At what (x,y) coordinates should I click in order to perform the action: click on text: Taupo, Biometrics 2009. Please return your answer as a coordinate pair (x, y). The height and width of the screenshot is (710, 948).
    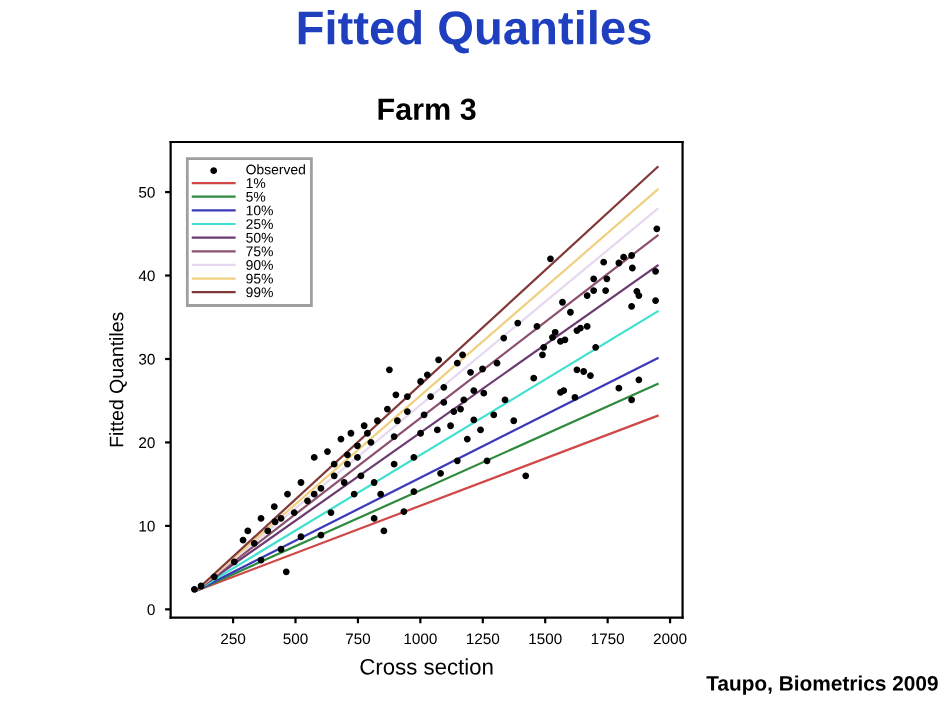
    Looking at the image, I should click on (822, 685).